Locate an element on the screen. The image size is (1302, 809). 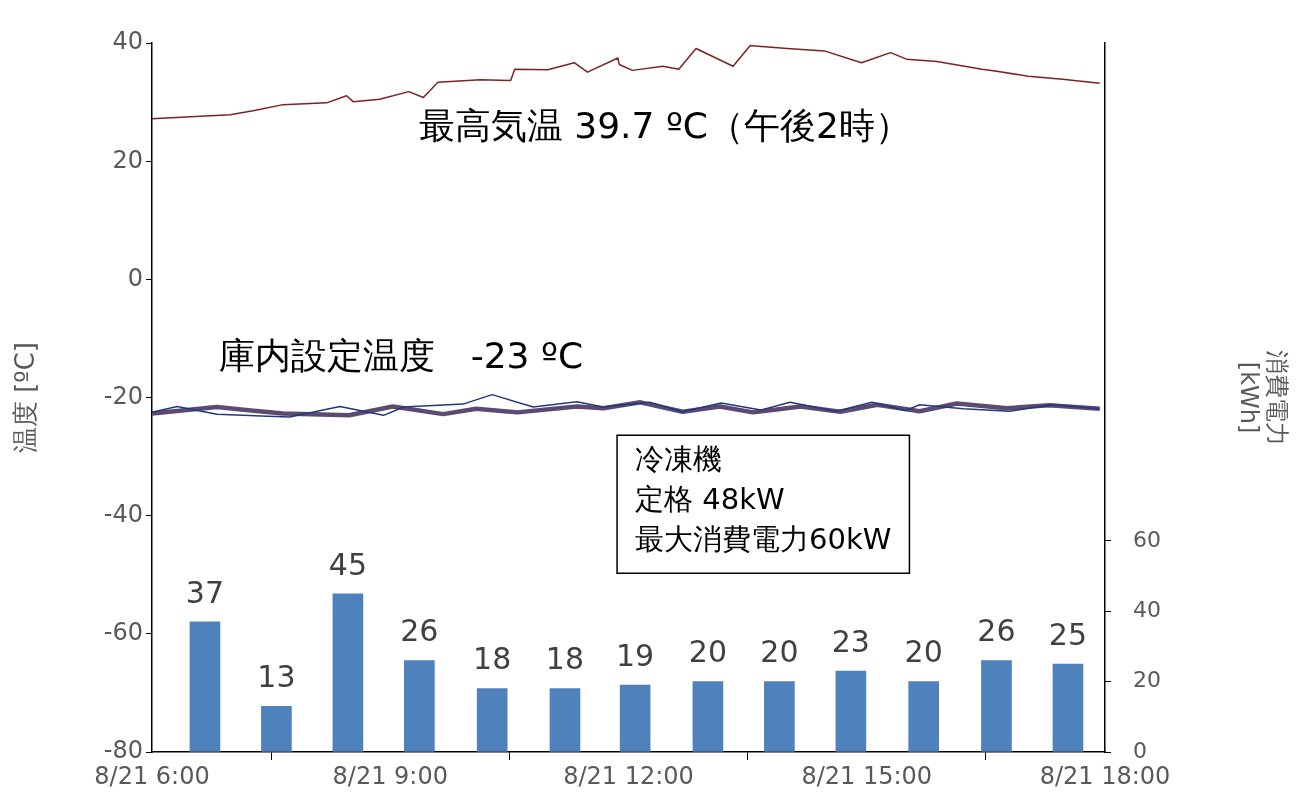
y2-tick-label: 40 is located at coordinates (1147, 610).